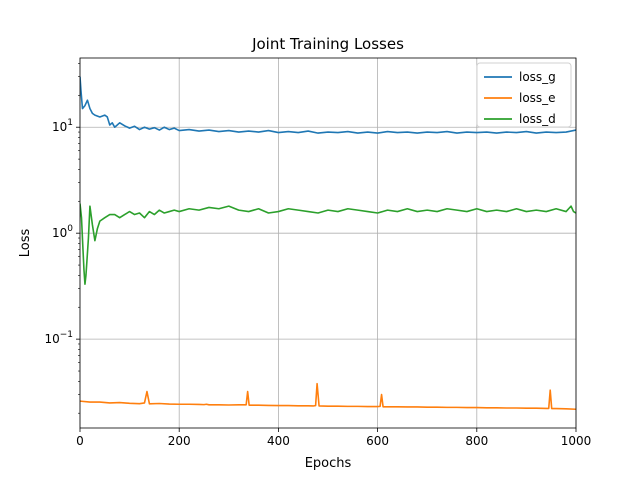 Image resolution: width=640 pixels, height=480 pixels. What do you see at coordinates (62, 232) in the screenshot?
I see `y-tick-label: 10⁰` at bounding box center [62, 232].